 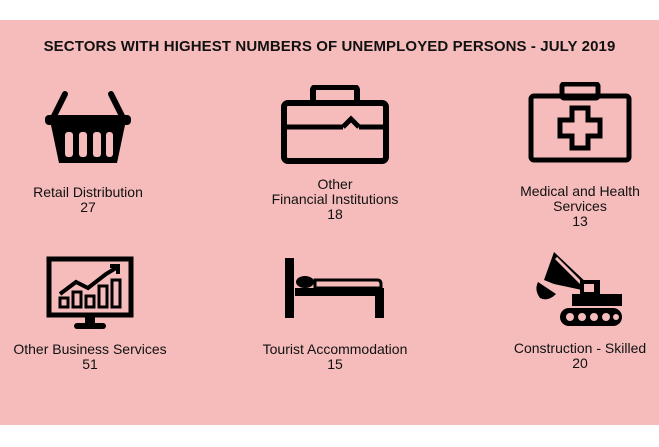 I want to click on basket-icon, so click(x=88, y=127).